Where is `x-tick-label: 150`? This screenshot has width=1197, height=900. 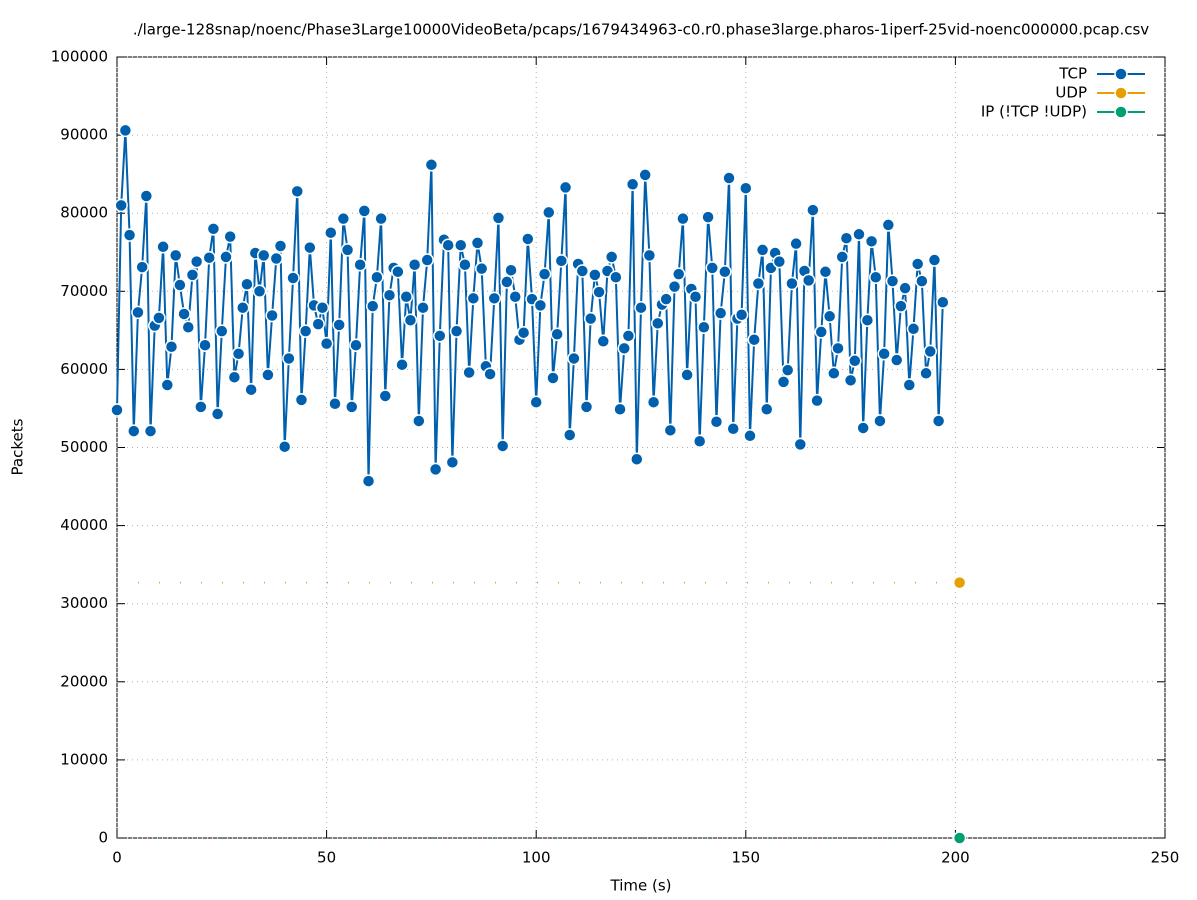
x-tick-label: 150 is located at coordinates (745, 858).